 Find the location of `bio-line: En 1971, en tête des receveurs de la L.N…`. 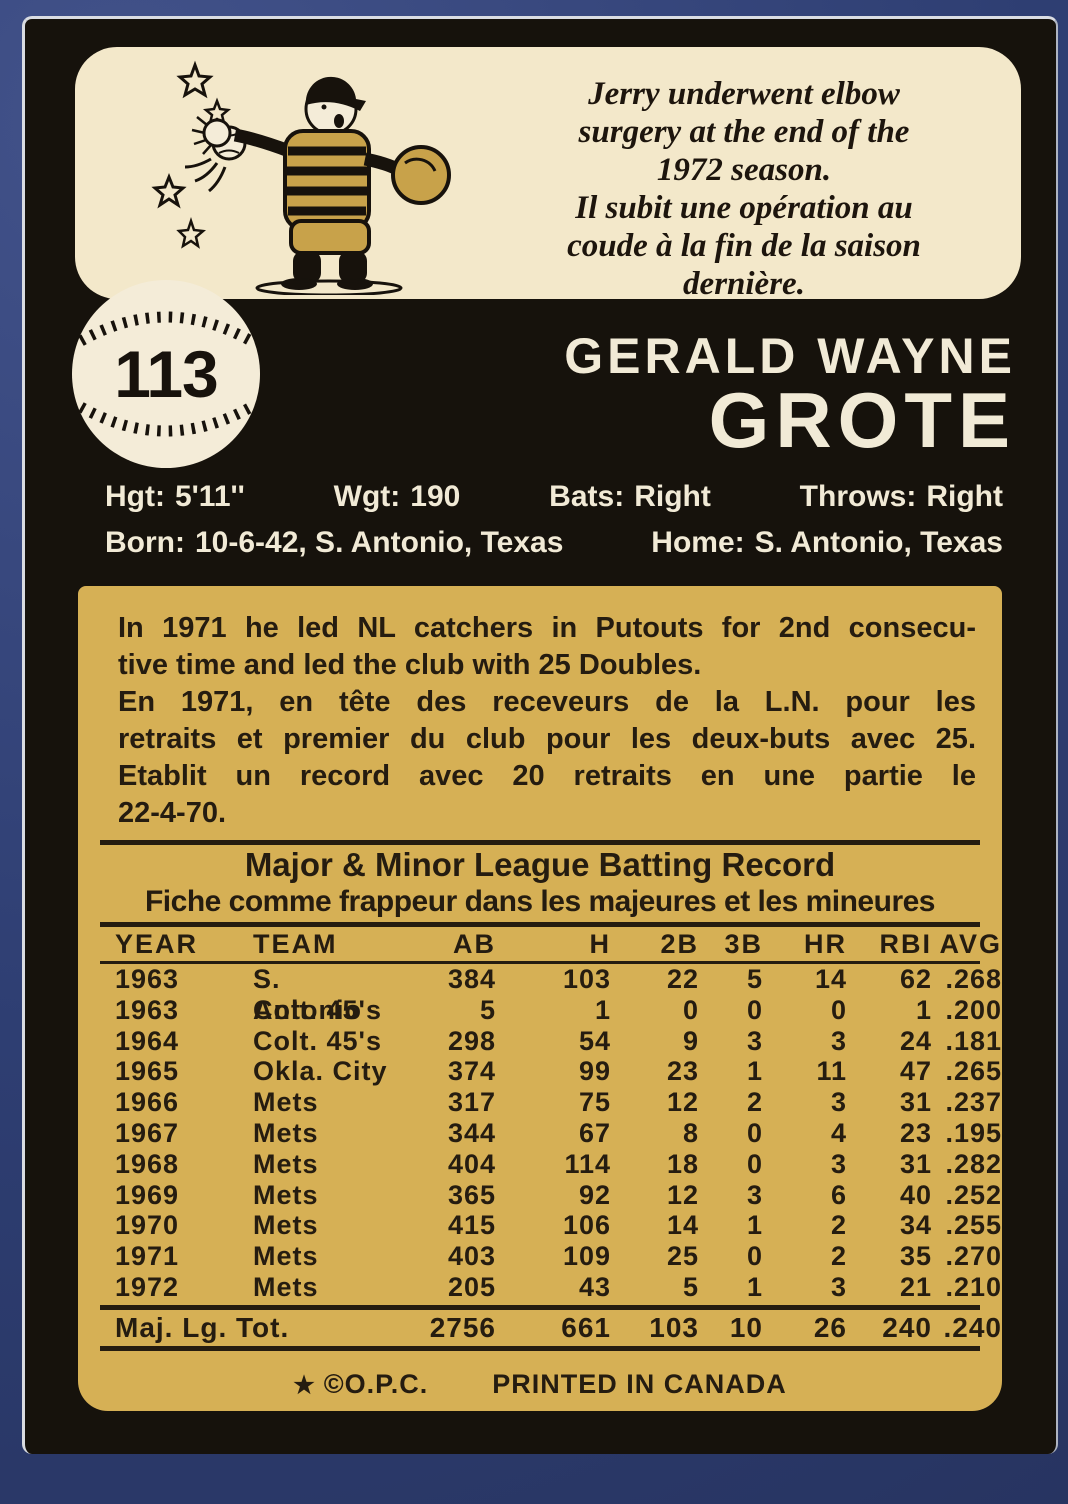

bio-line: En 1971, en tête des receveurs de la L.N… is located at coordinates (547, 702).